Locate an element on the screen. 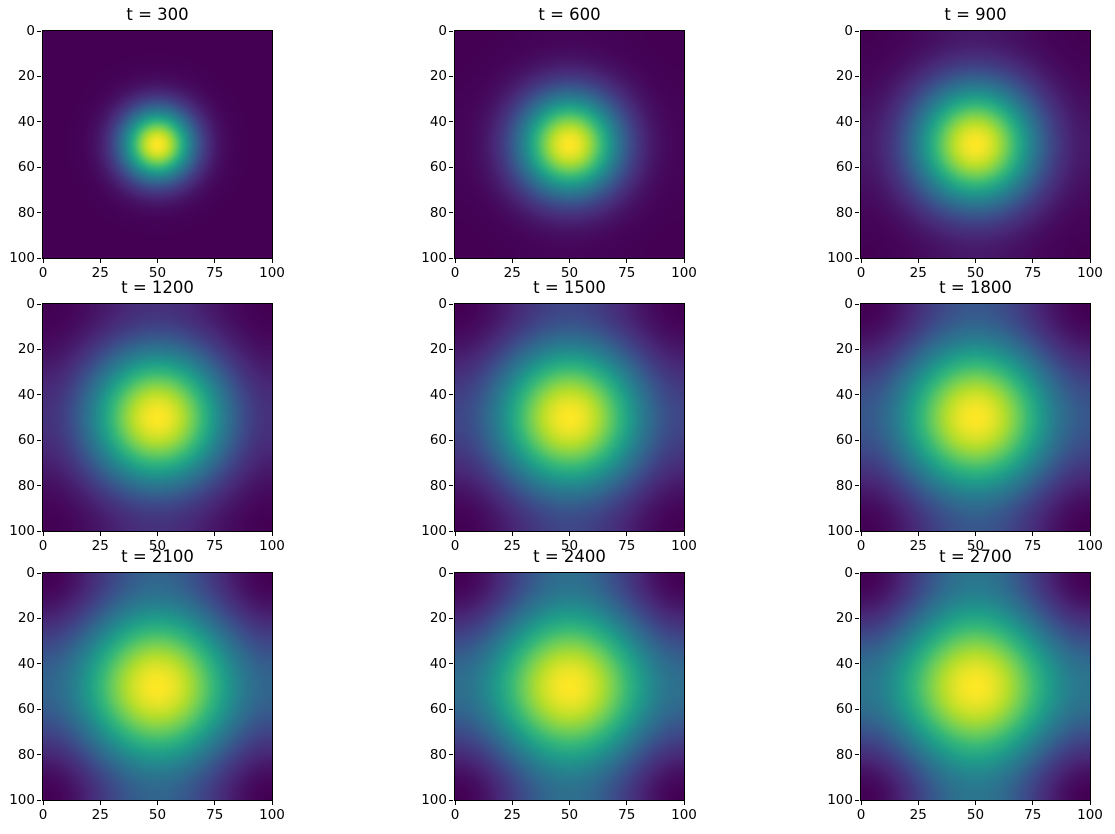 Image resolution: width=1115 pixels, height=834 pixels. subplot: t = 2400 0 25 50 75 100 0 20 40 60 80 100 is located at coordinates (559, 685).